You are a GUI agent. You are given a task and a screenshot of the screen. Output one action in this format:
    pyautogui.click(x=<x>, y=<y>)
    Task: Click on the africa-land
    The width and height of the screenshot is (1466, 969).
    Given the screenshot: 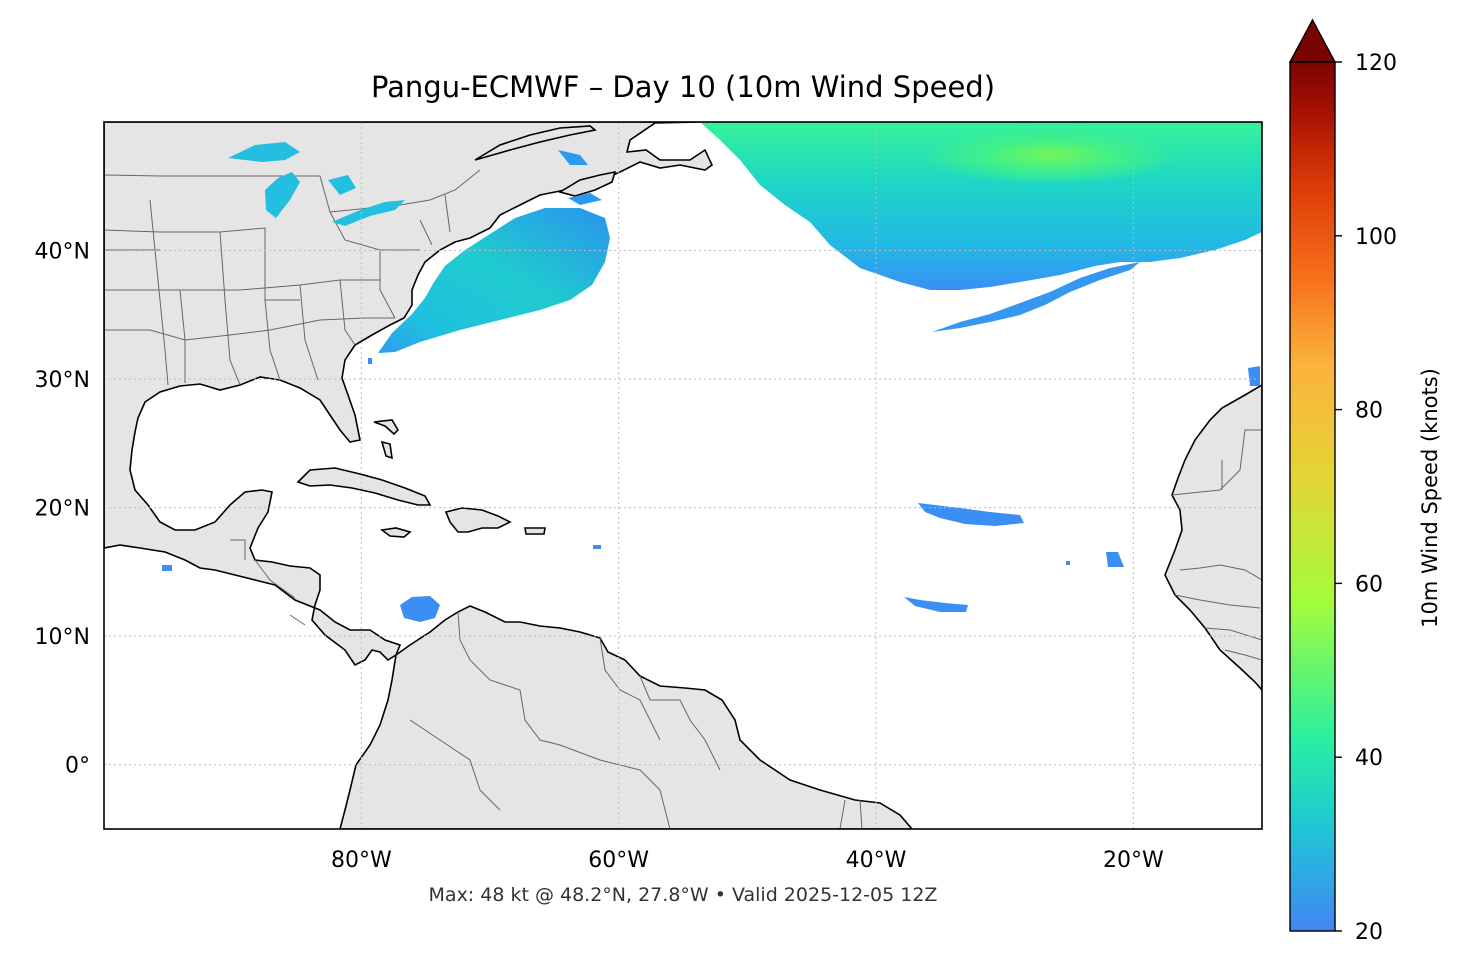 What is the action you would take?
    pyautogui.click(x=1213, y=538)
    